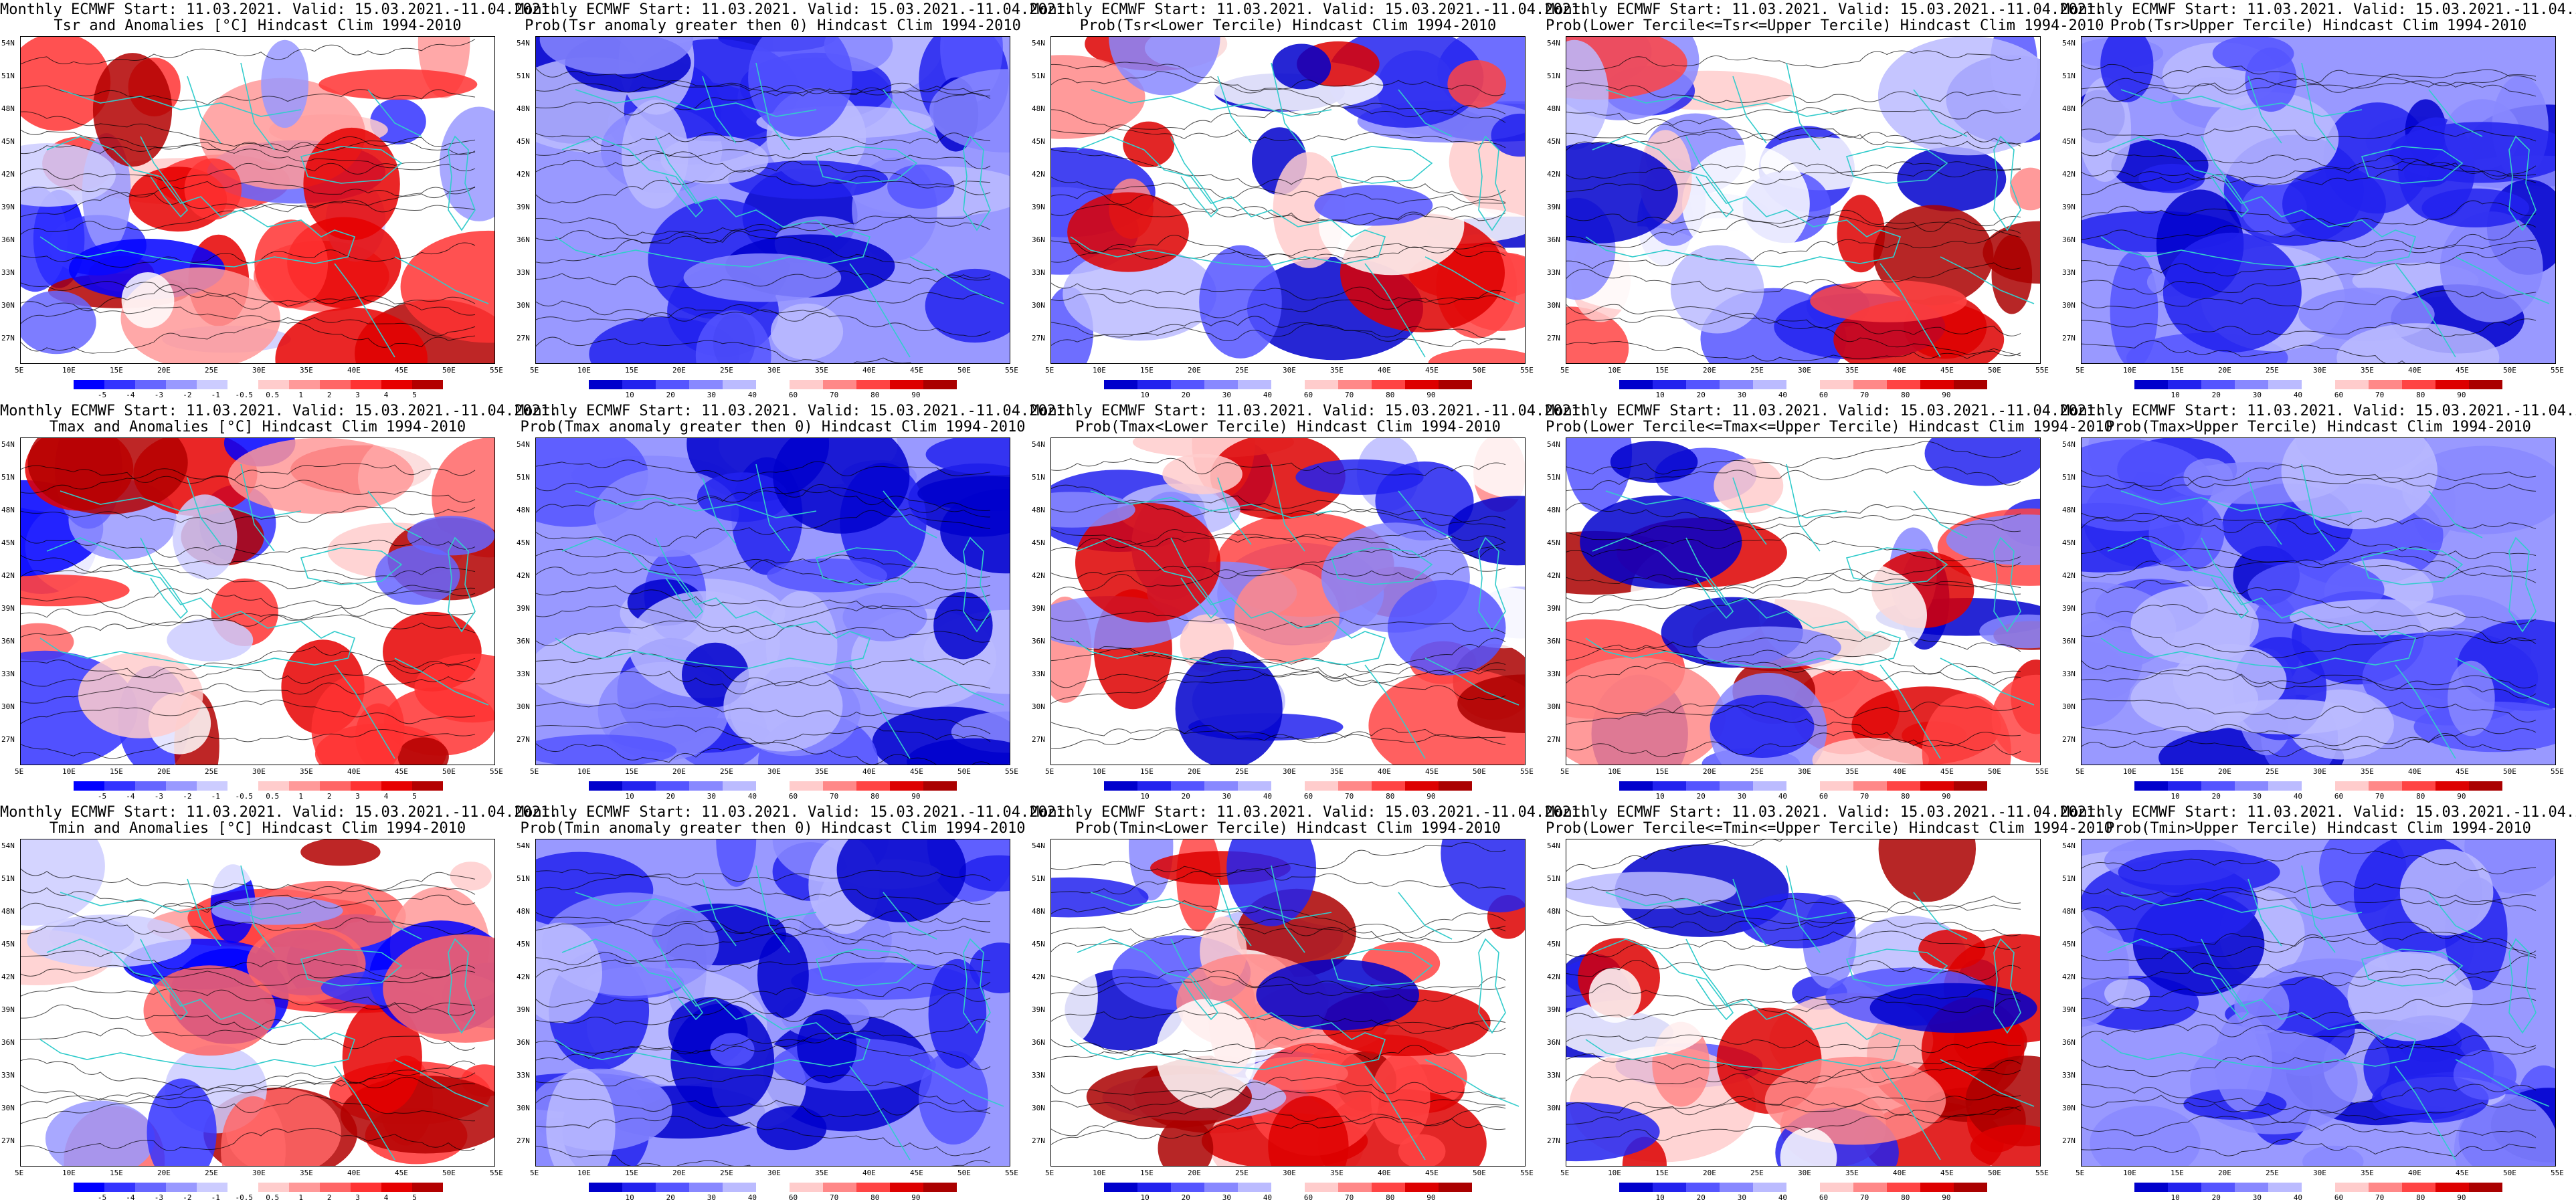  I want to click on latitude-label: 45N, so click(523, 141).